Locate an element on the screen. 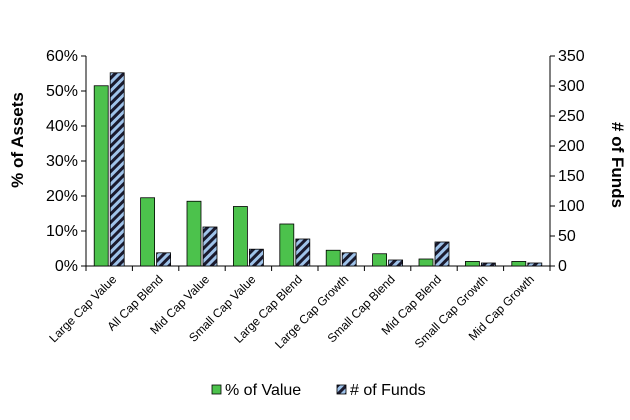 The image size is (630, 420). left-tick-label: 50% is located at coordinates (62, 91).